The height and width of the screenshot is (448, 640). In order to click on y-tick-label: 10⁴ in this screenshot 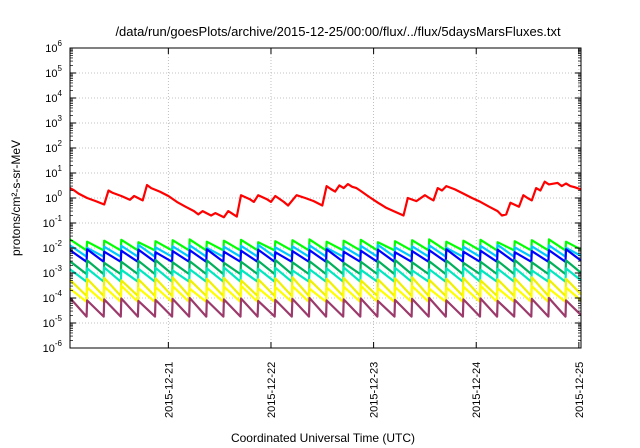, I will do `click(53, 97)`.